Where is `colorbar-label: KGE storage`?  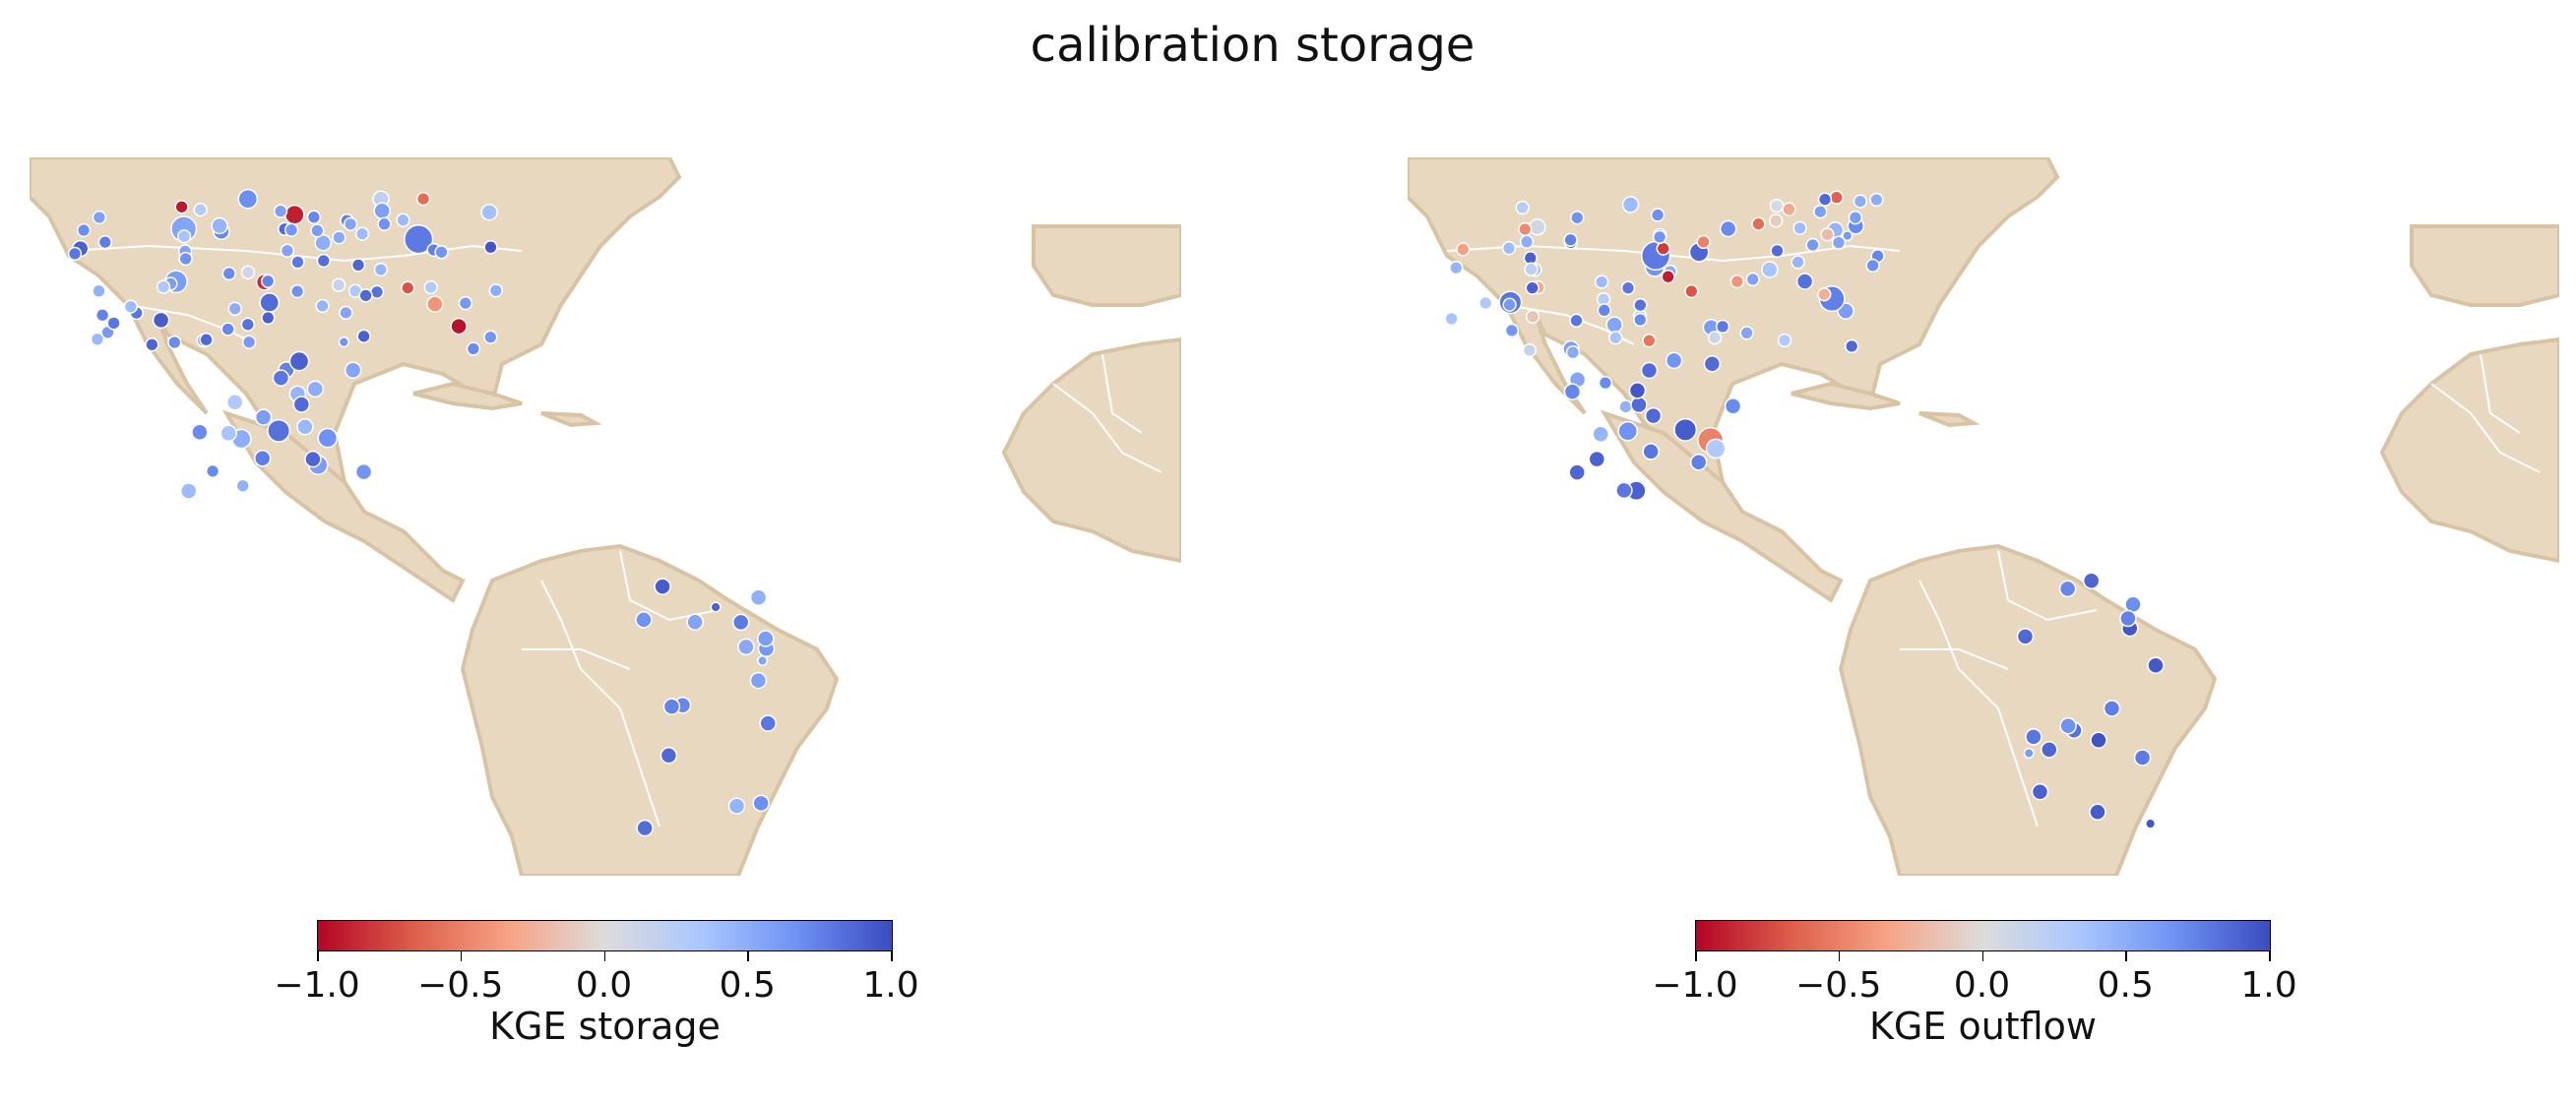
colorbar-label: KGE storage is located at coordinates (605, 1026).